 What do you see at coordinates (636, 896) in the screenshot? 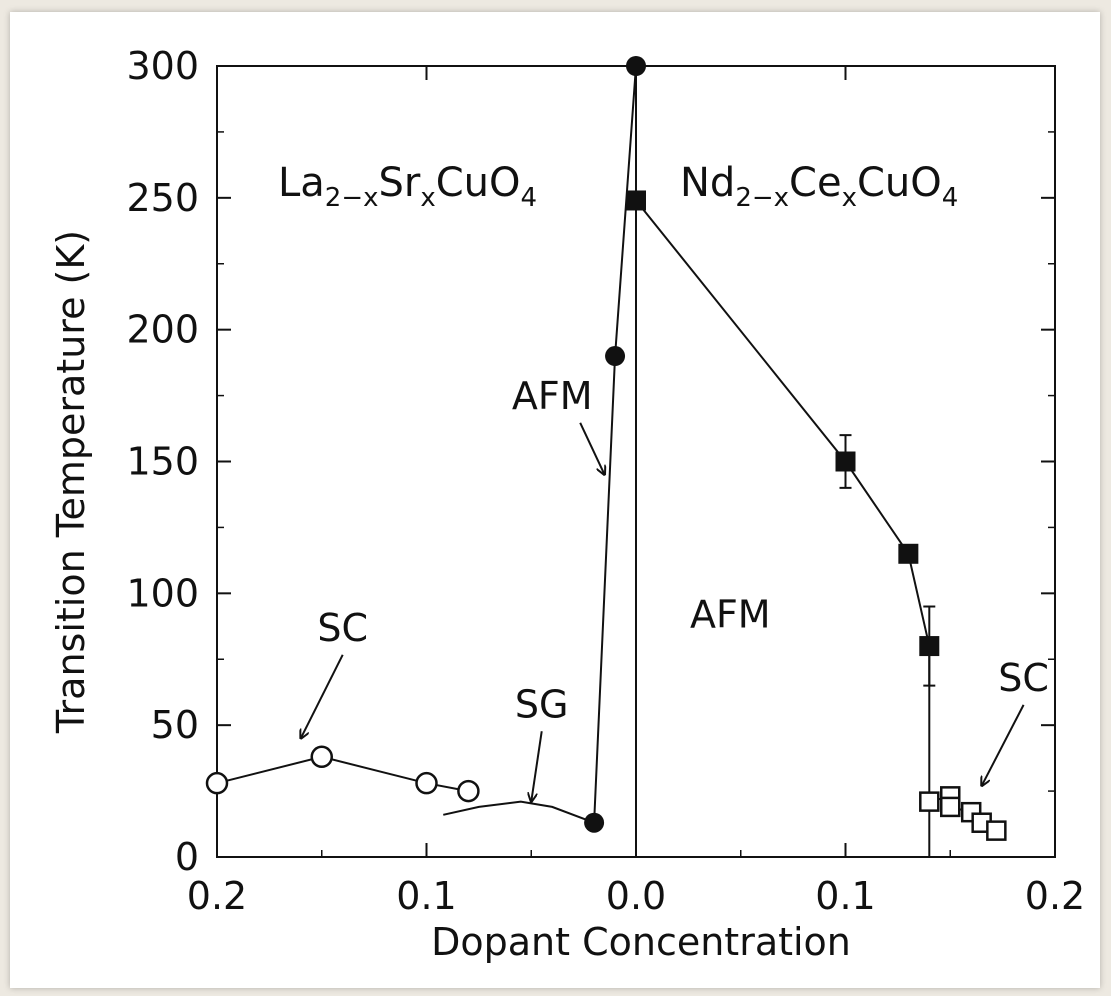
I see `x-tick-label: 0.0` at bounding box center [636, 896].